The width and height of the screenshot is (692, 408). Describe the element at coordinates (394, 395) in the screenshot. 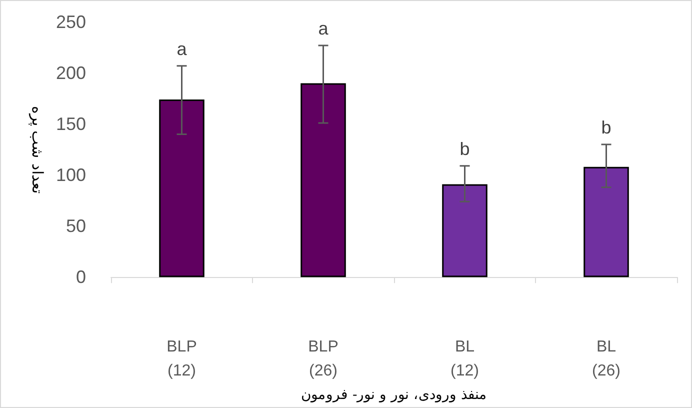

I see `x-axis-title: منفذ ورودی، نور و نور- فرومون` at that location.